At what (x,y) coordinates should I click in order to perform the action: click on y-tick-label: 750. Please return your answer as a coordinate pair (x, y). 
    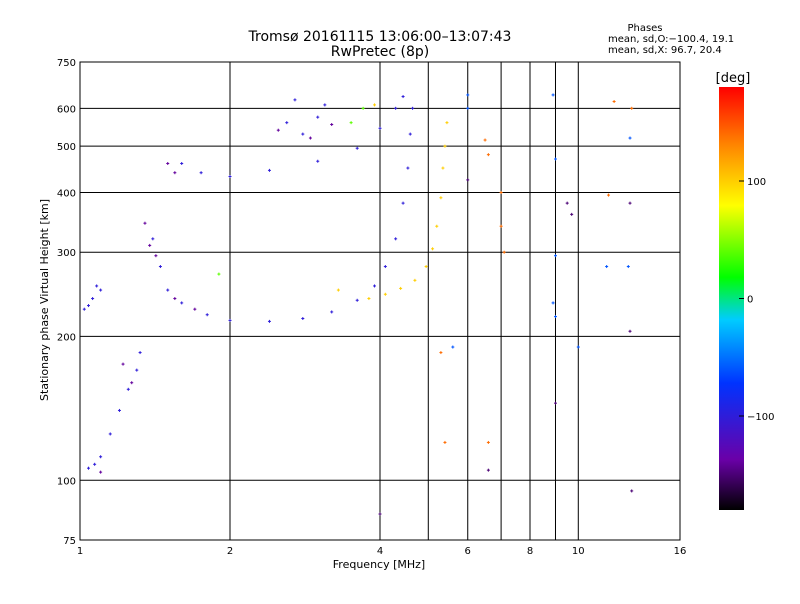
    Looking at the image, I should click on (66, 63).